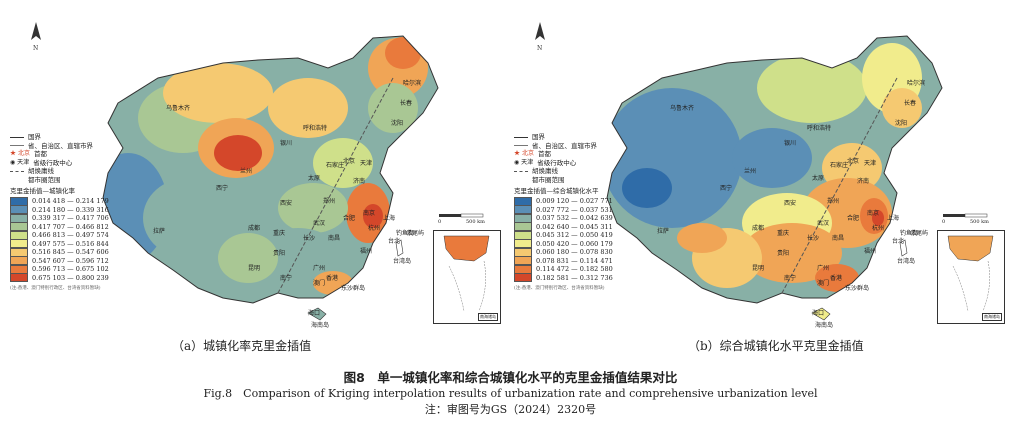 The height and width of the screenshot is (433, 1021). I want to click on legend-range: 0.014 418 — 0.214 179, so click(70, 201).